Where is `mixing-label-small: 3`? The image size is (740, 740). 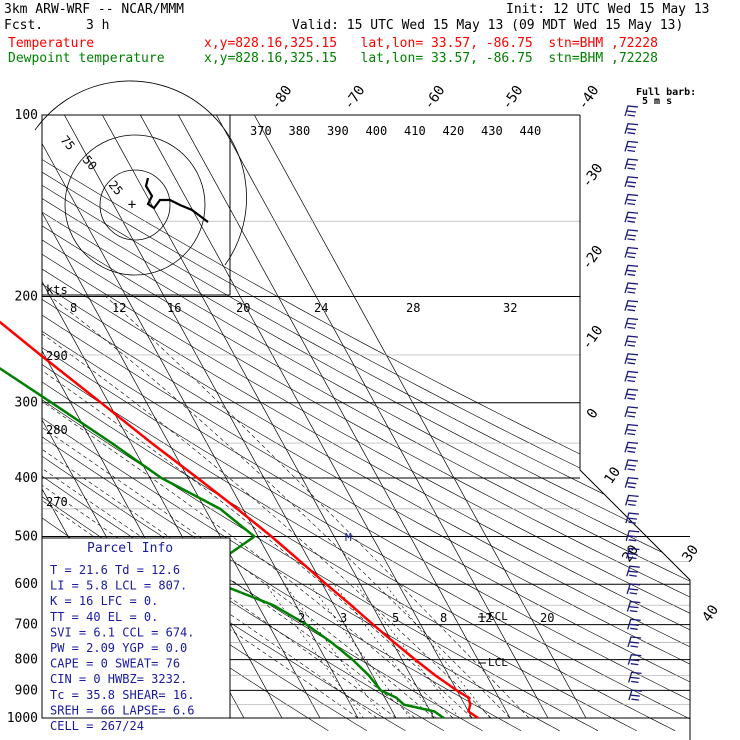 mixing-label-small: 3 is located at coordinates (343, 618).